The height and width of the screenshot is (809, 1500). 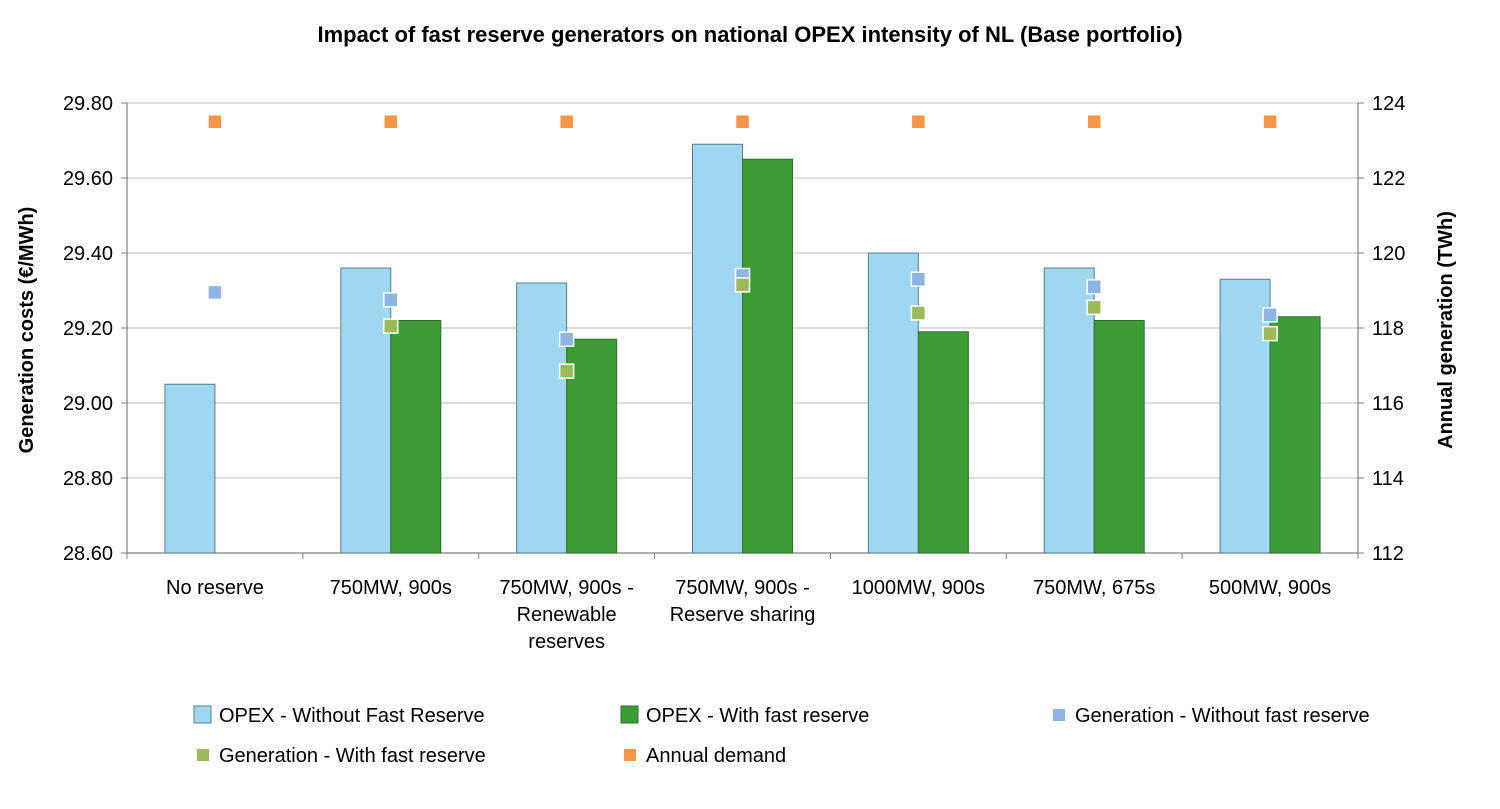 I want to click on legend-label: Generation - With fast reserve, so click(x=352, y=756).